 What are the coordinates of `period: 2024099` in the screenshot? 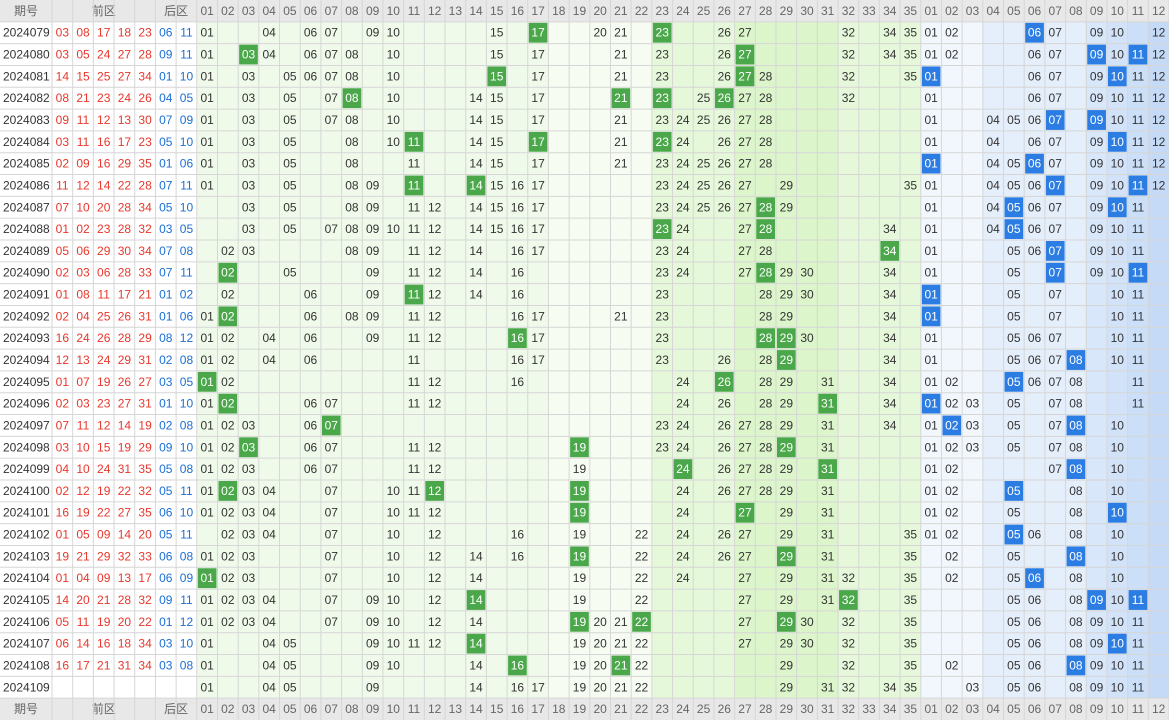 It's located at (26, 469).